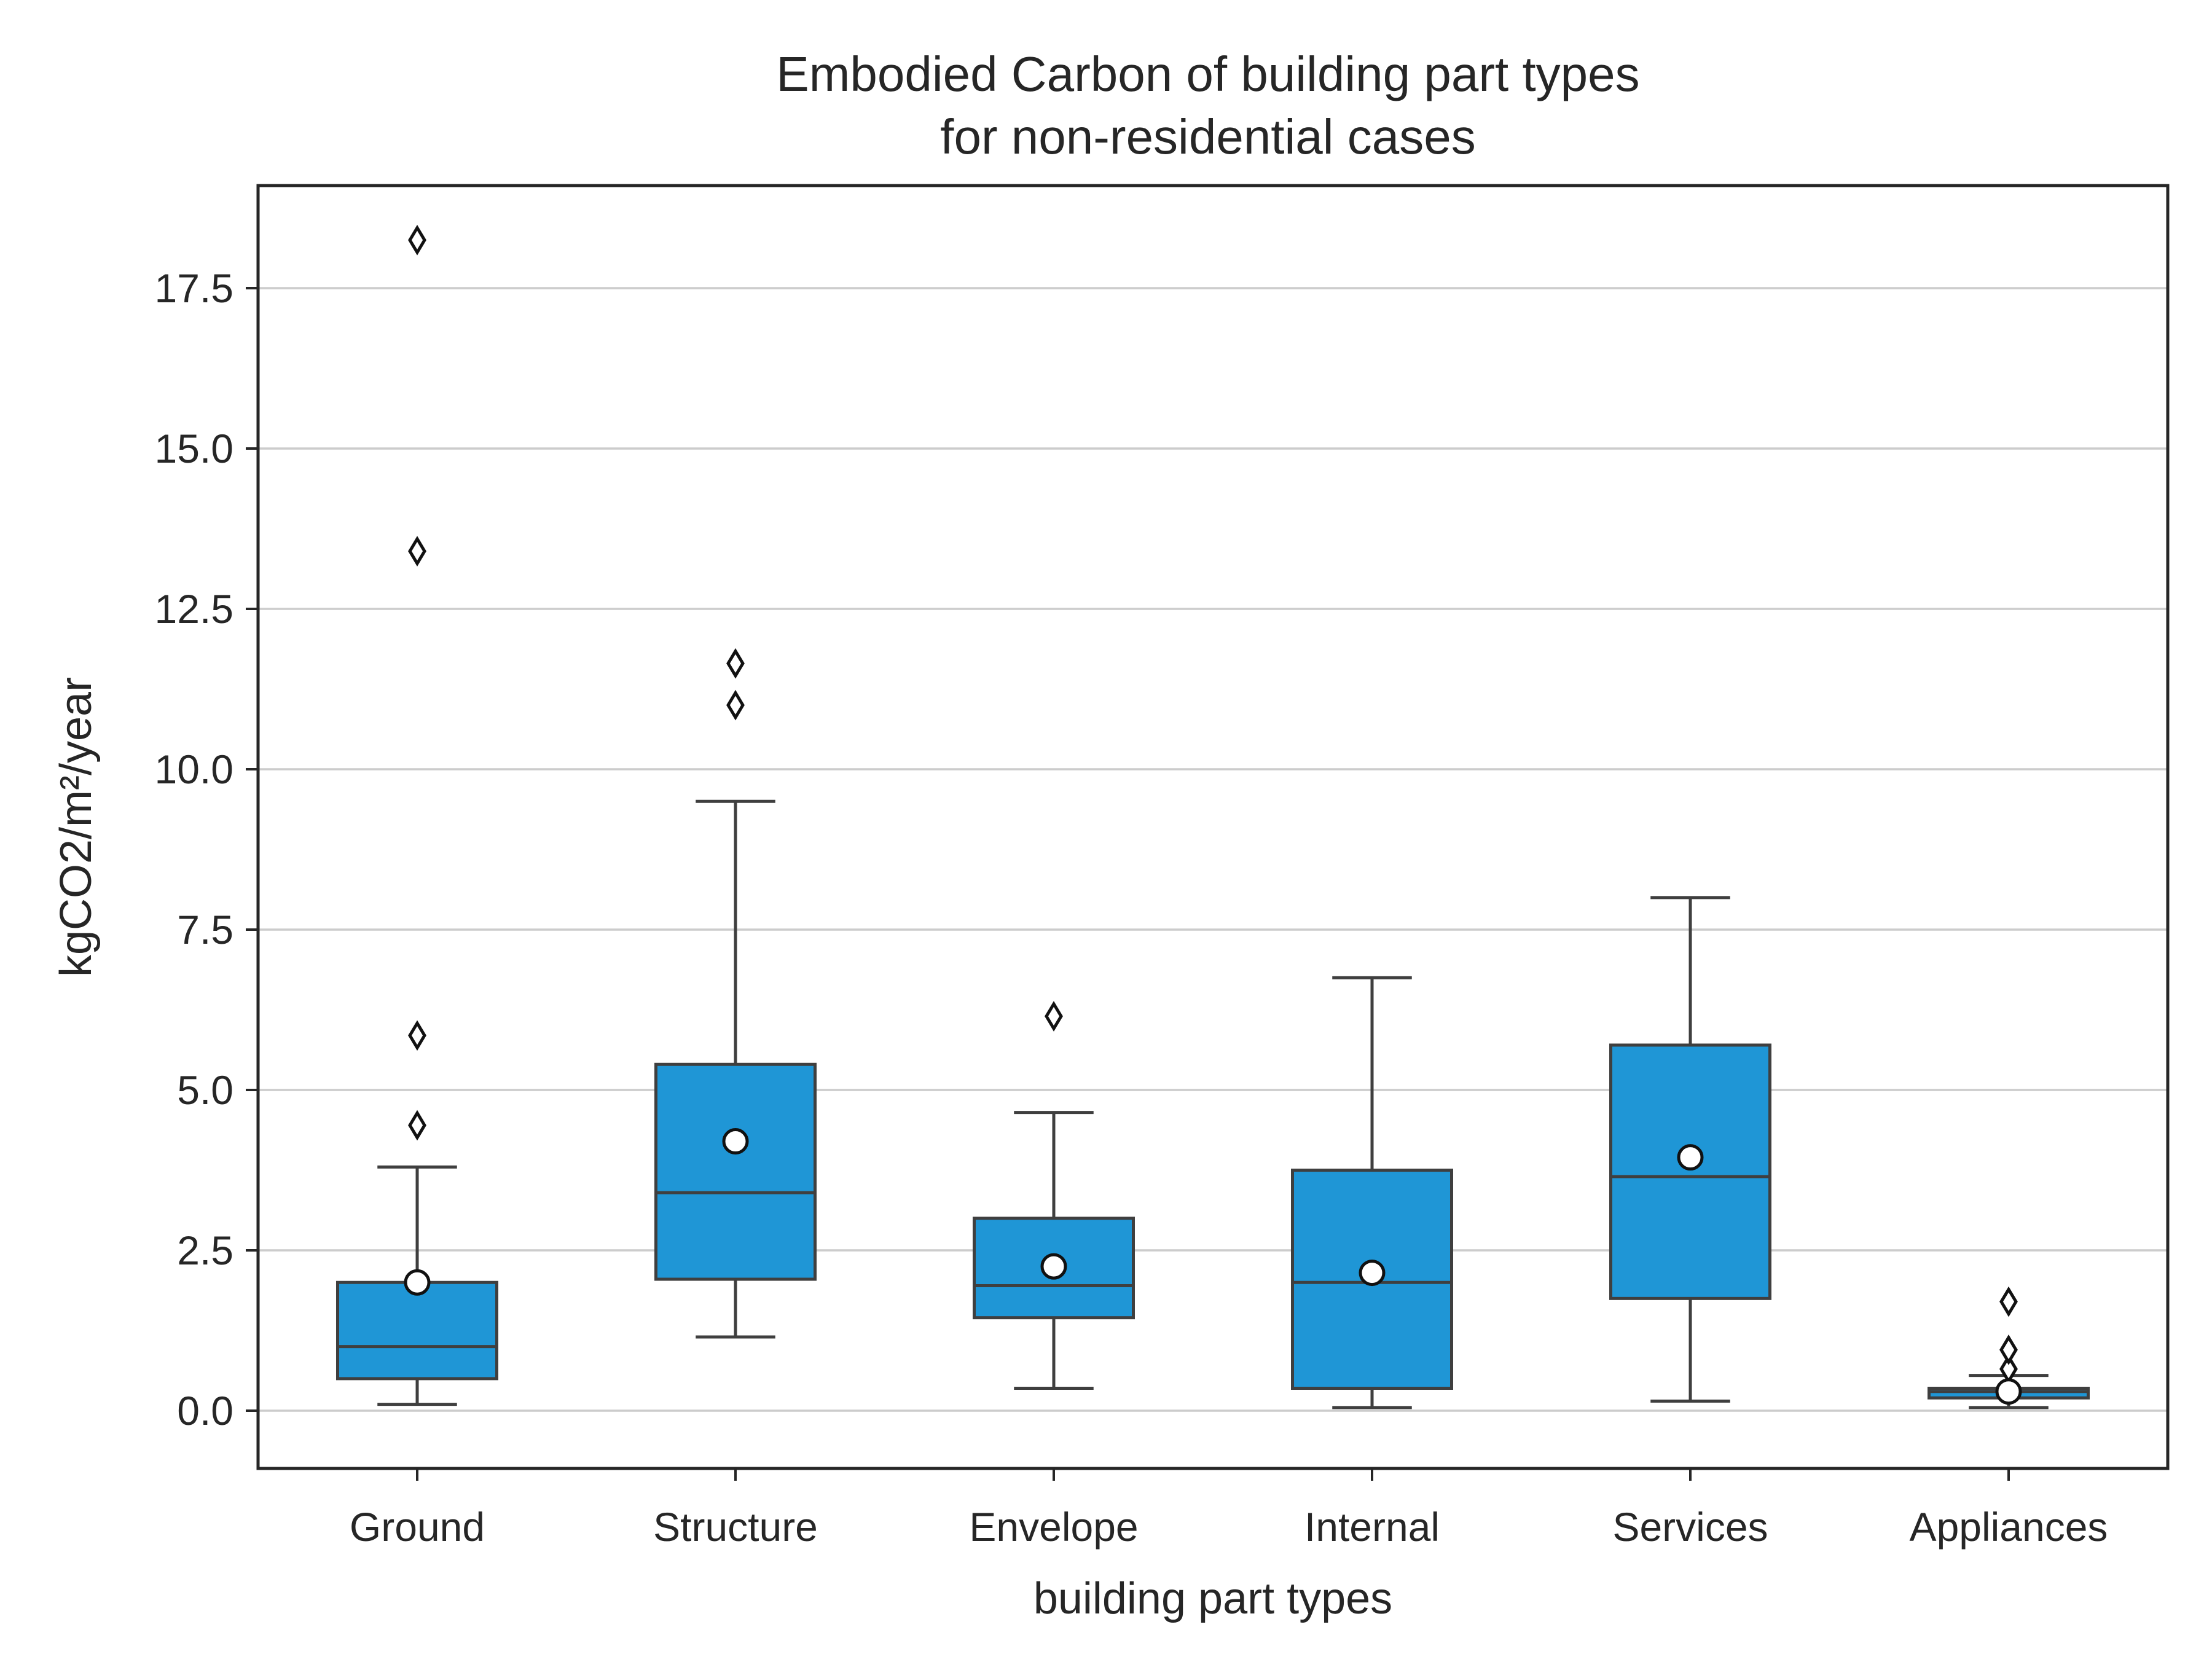  What do you see at coordinates (2009, 1527) in the screenshot?
I see `x-tick-label: Appliances` at bounding box center [2009, 1527].